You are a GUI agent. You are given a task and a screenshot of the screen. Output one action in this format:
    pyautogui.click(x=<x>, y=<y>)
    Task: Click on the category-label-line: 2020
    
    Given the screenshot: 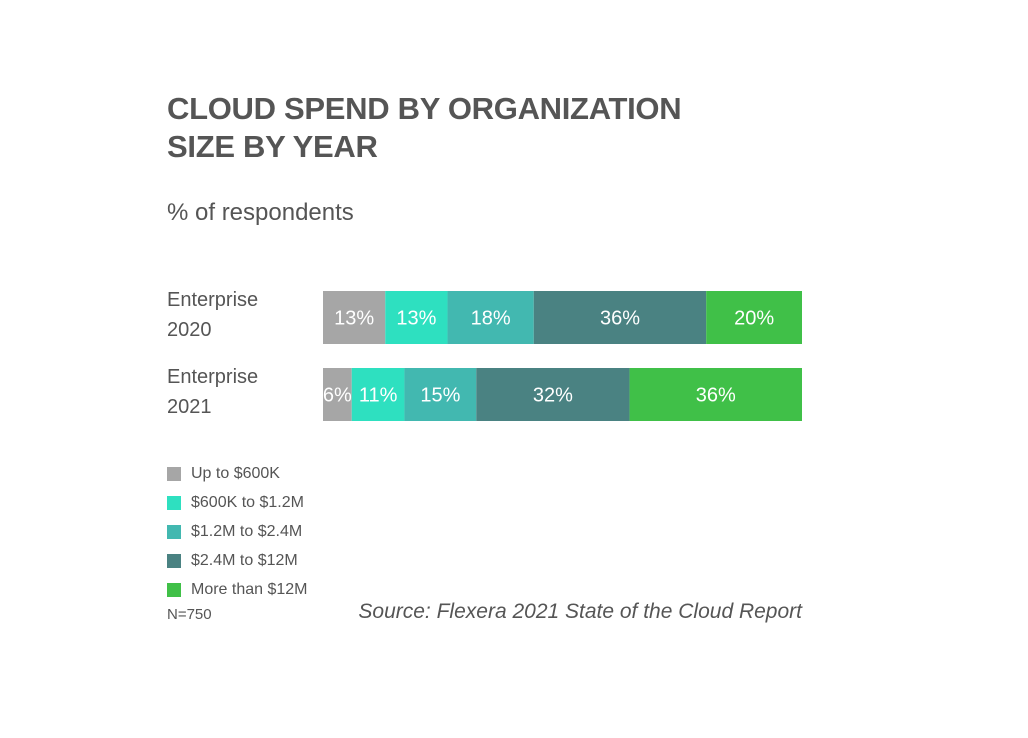 What is the action you would take?
    pyautogui.click(x=189, y=330)
    